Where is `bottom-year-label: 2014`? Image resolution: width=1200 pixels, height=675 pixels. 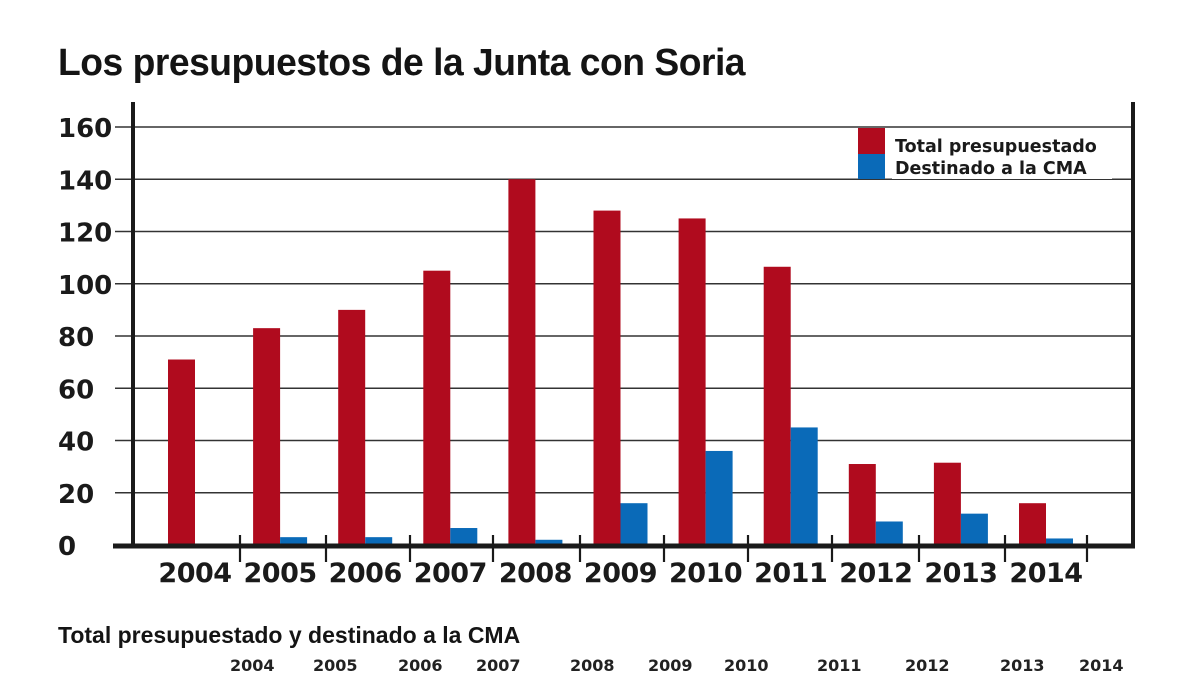 bottom-year-label: 2014 is located at coordinates (1101, 665).